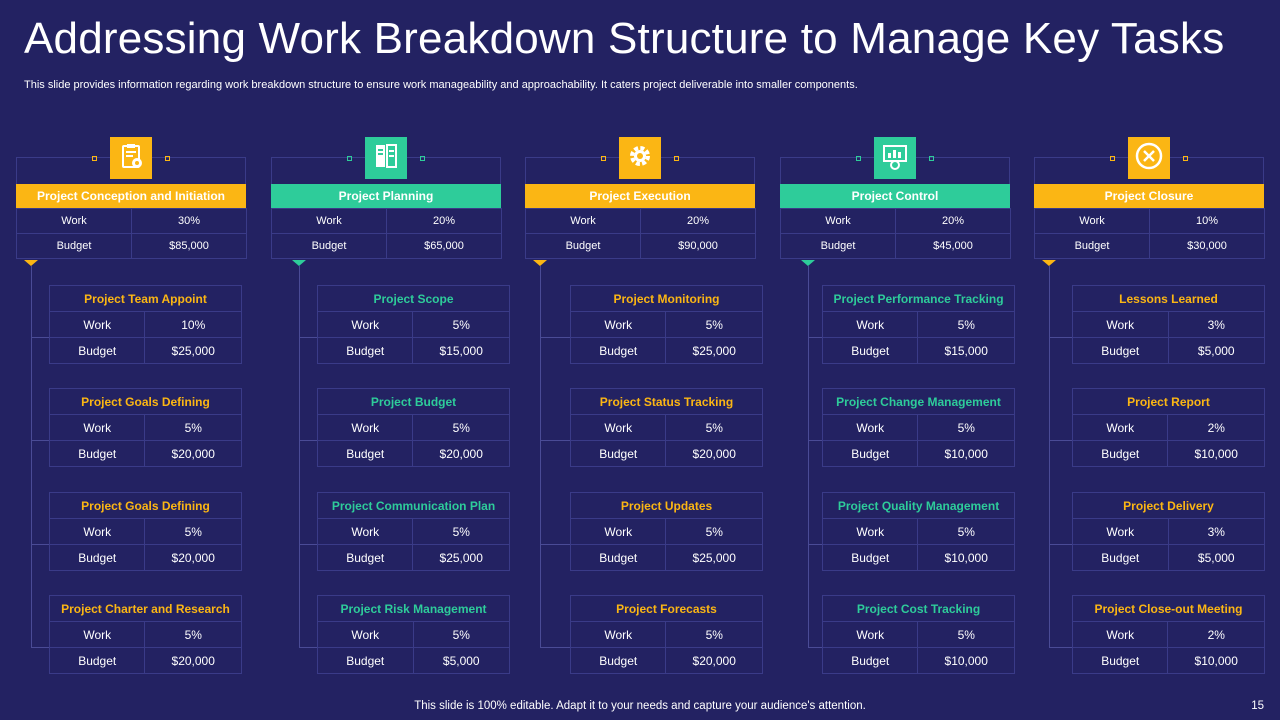 This screenshot has height=720, width=1280. What do you see at coordinates (444, 246) in the screenshot?
I see `phase-budget-value: $65,000` at bounding box center [444, 246].